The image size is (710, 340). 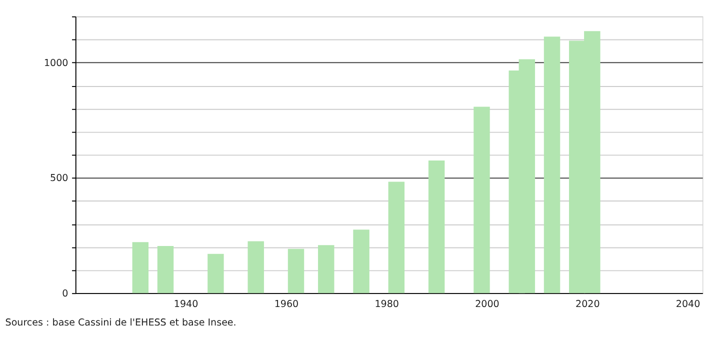 I want to click on x-tick-label: 1980, so click(x=386, y=304).